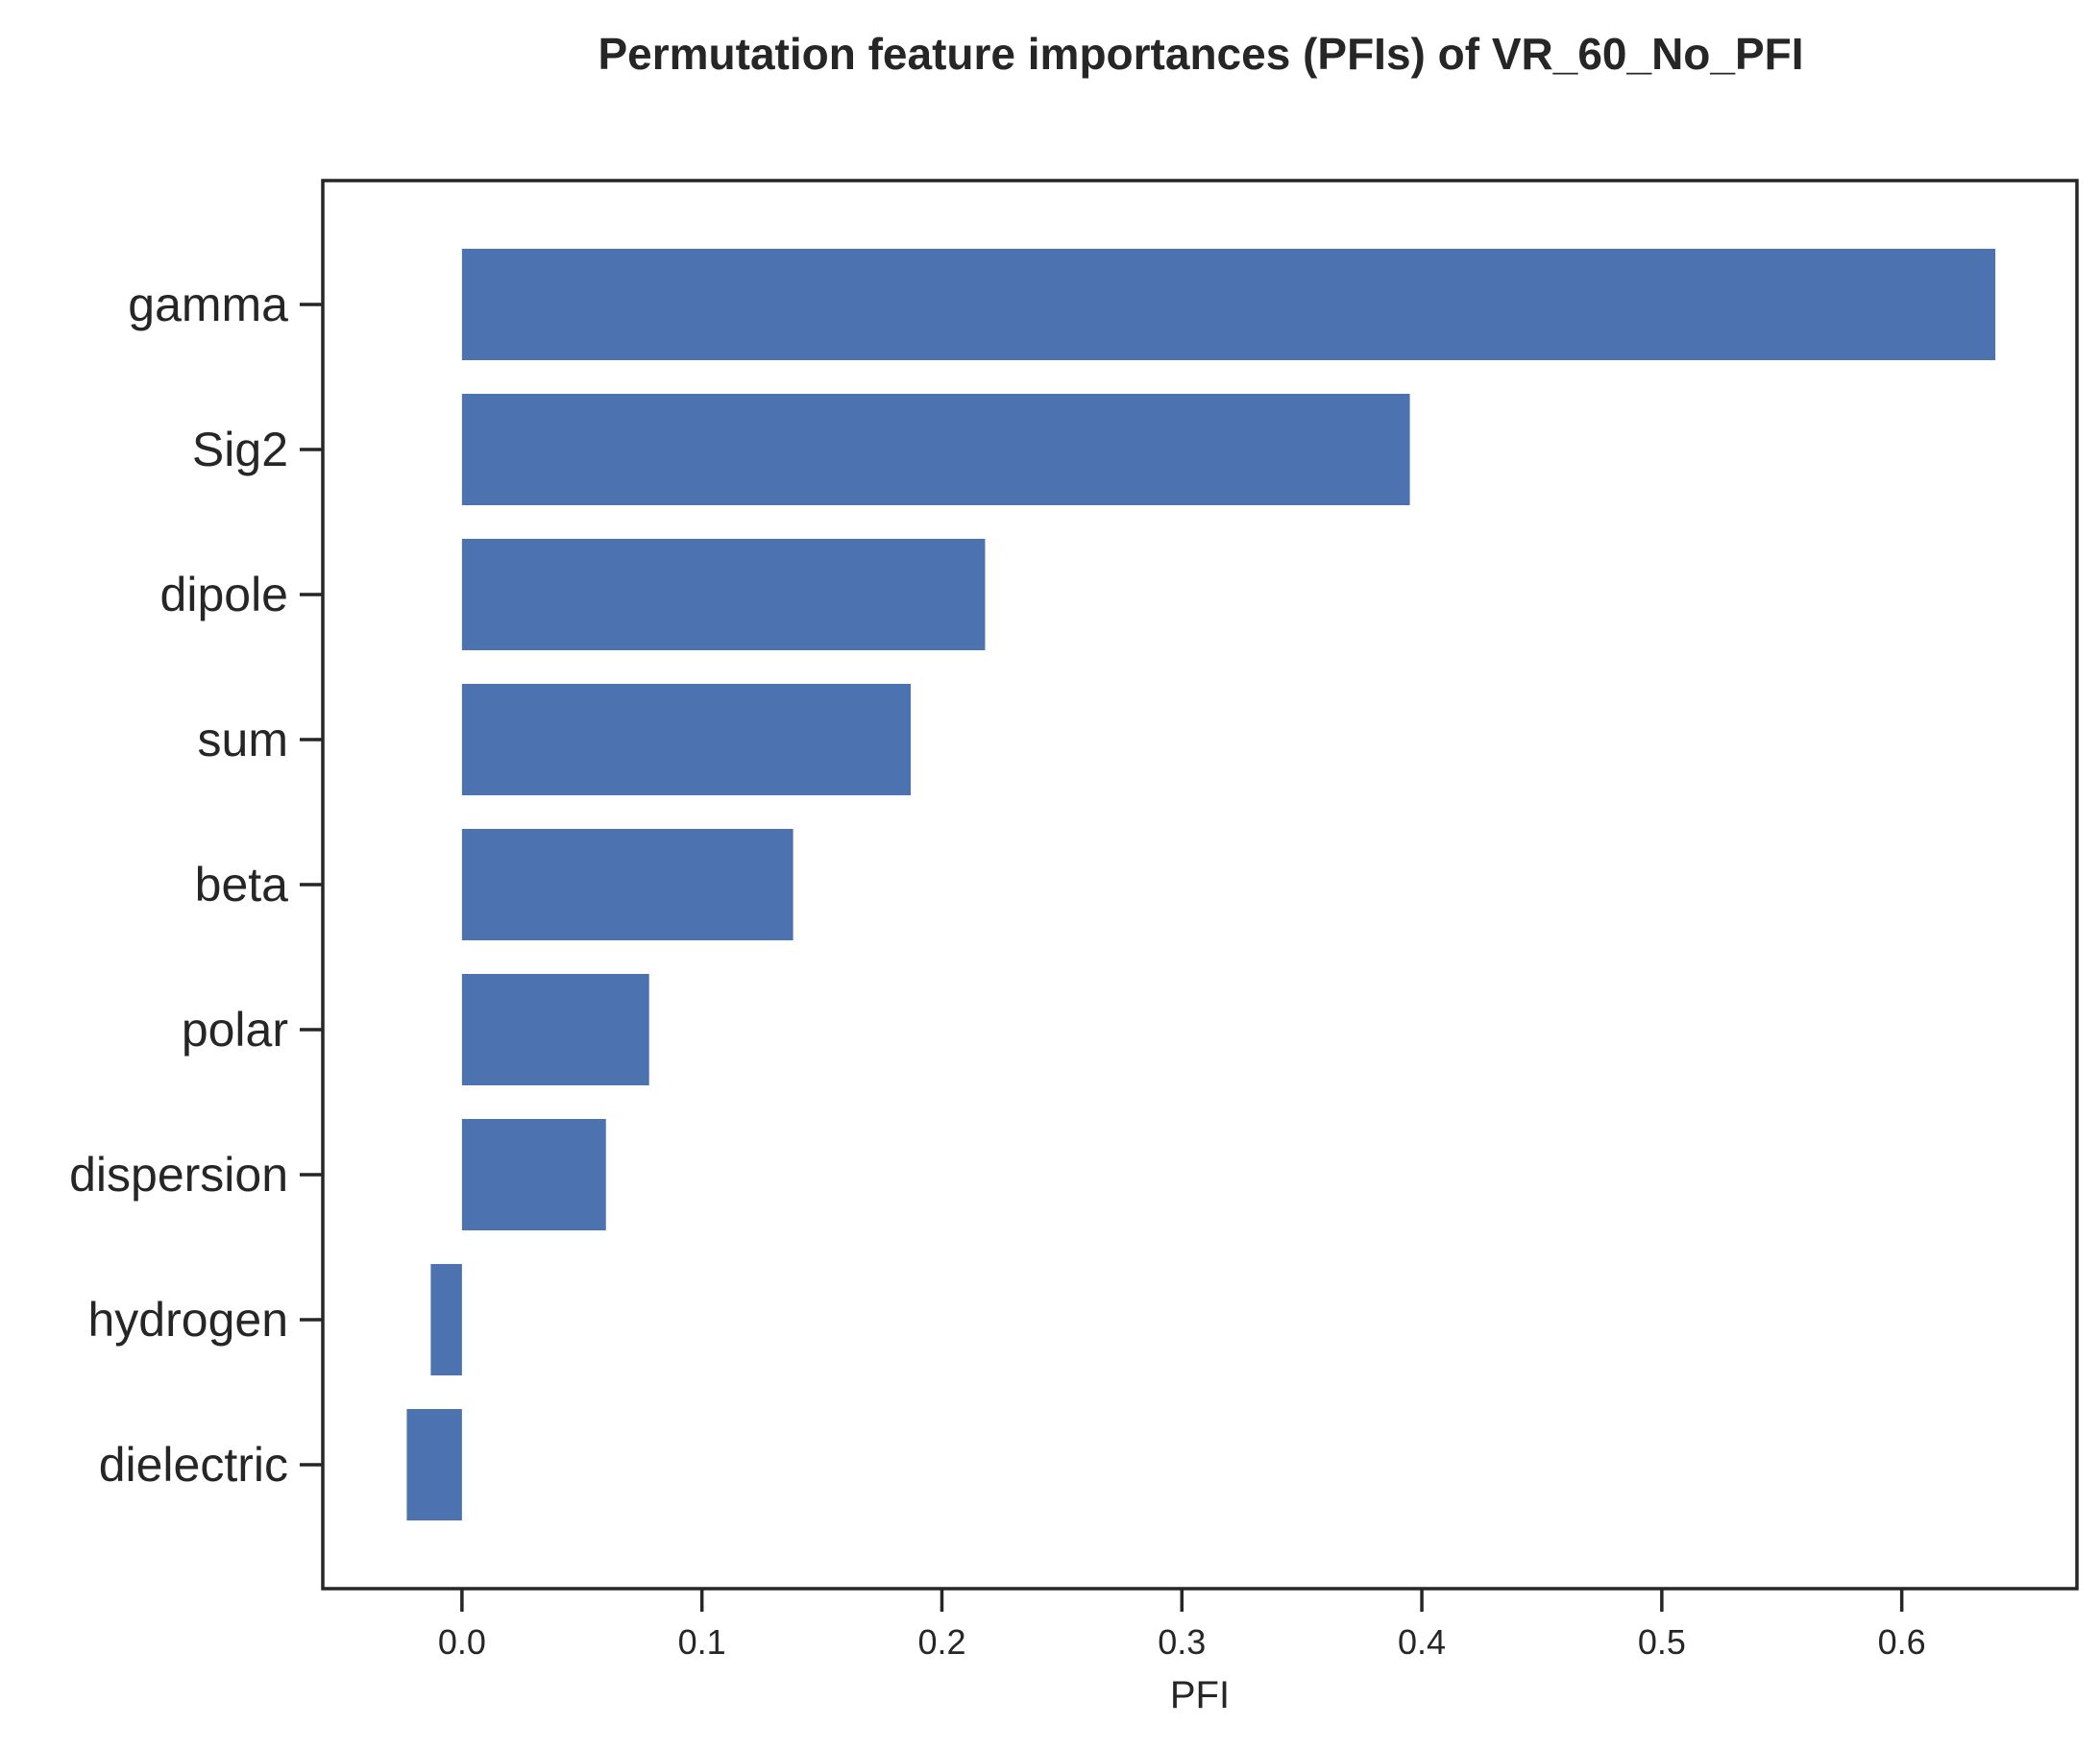 Image resolution: width=2100 pixels, height=1750 pixels. What do you see at coordinates (208, 304) in the screenshot?
I see `y-tick-label-gamma: gamma` at bounding box center [208, 304].